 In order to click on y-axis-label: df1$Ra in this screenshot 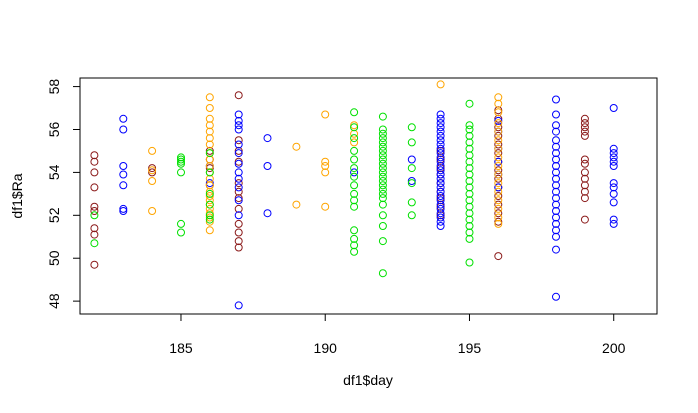, I will do `click(17, 195)`.